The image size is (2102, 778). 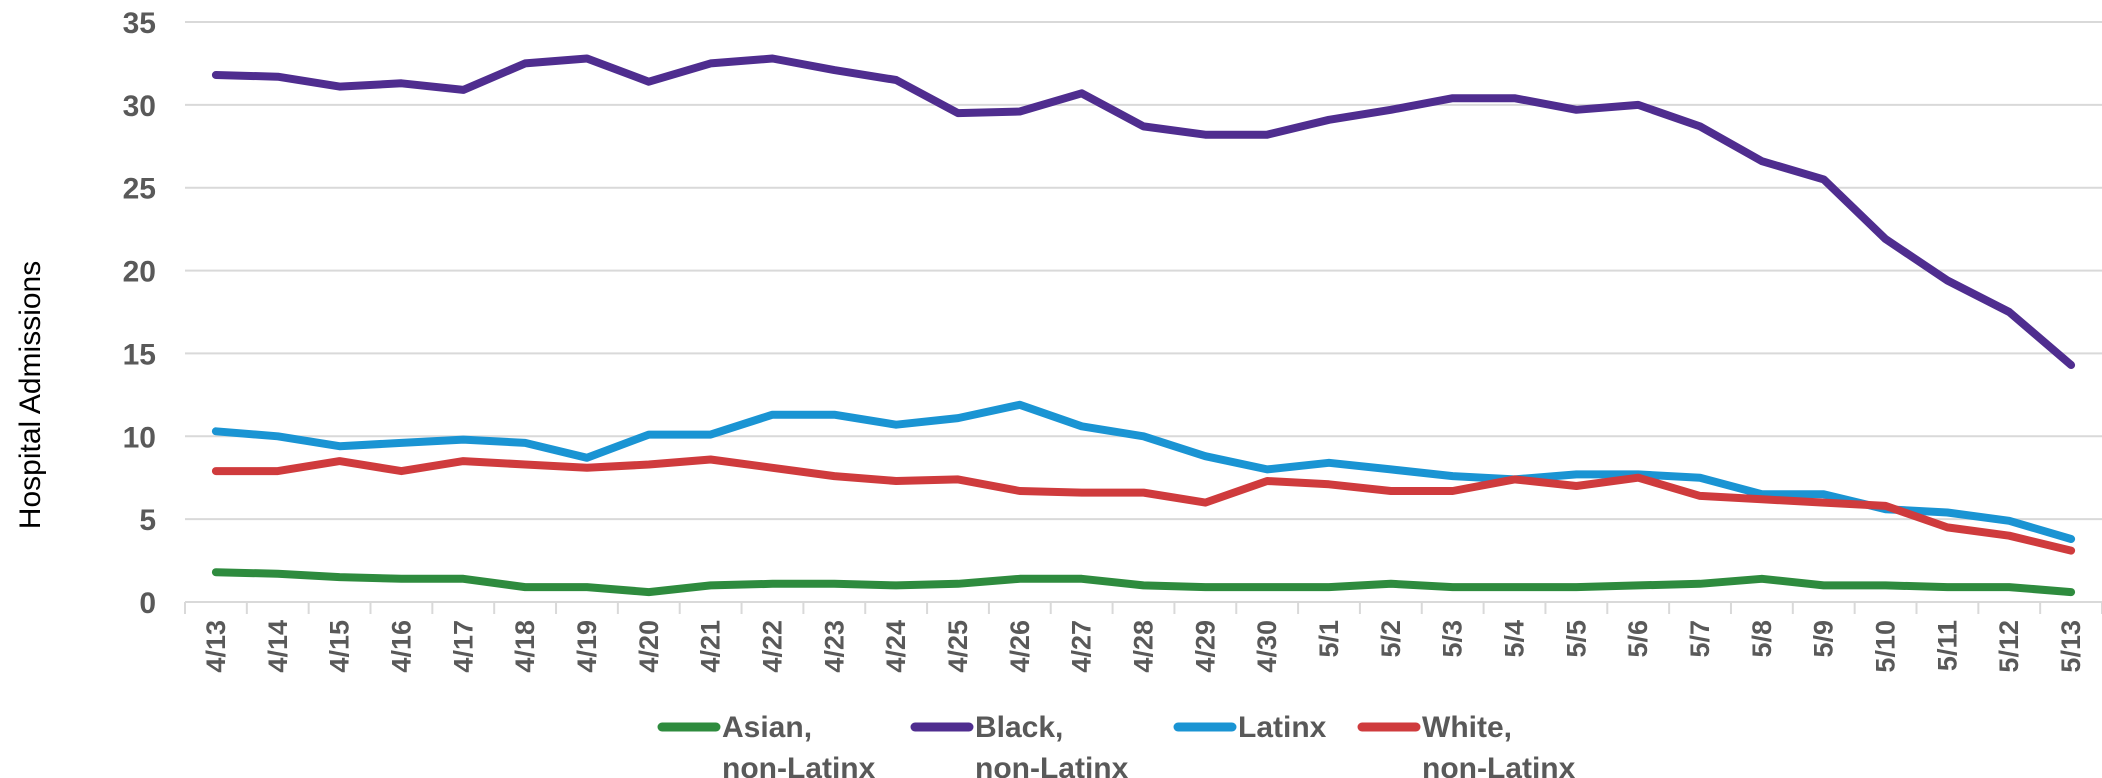 What do you see at coordinates (772, 646) in the screenshot?
I see `x-tick-label: 4/22` at bounding box center [772, 646].